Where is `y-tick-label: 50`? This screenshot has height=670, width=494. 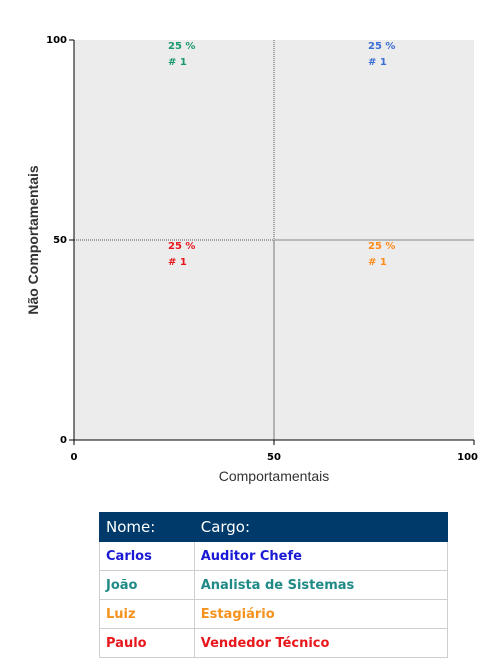
y-tick-label: 50 is located at coordinates (60, 240).